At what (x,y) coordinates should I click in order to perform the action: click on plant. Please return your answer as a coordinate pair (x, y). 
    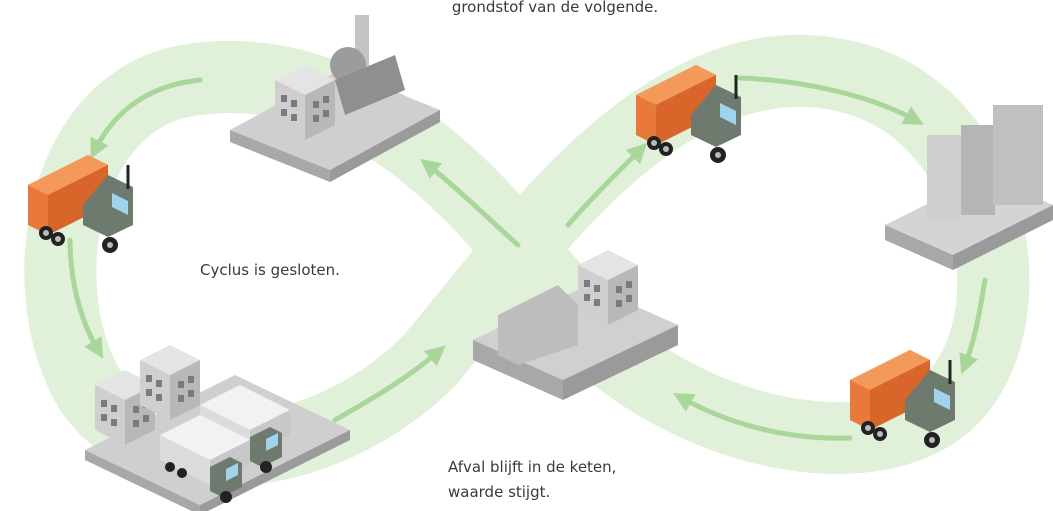
    Looking at the image, I should click on (575, 325).